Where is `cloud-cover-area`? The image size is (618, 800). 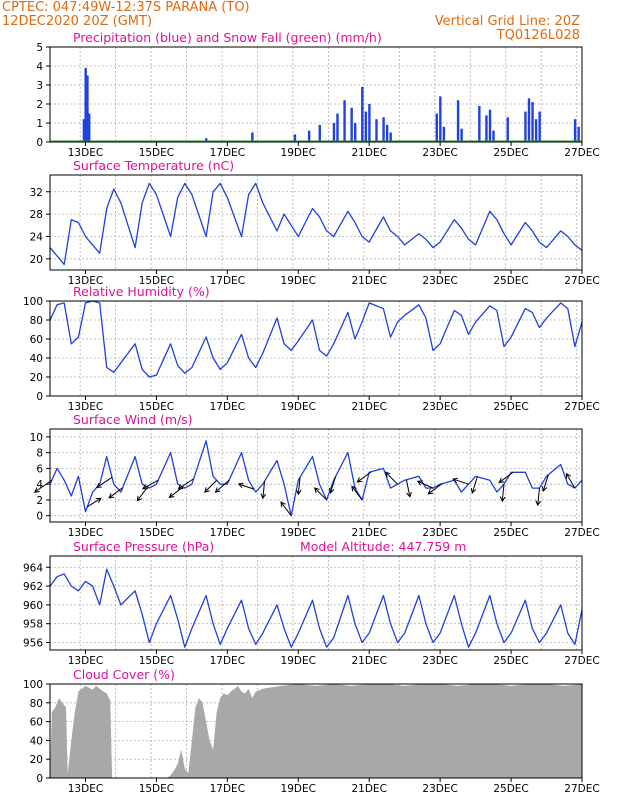
cloud-cover-area is located at coordinates (316, 731).